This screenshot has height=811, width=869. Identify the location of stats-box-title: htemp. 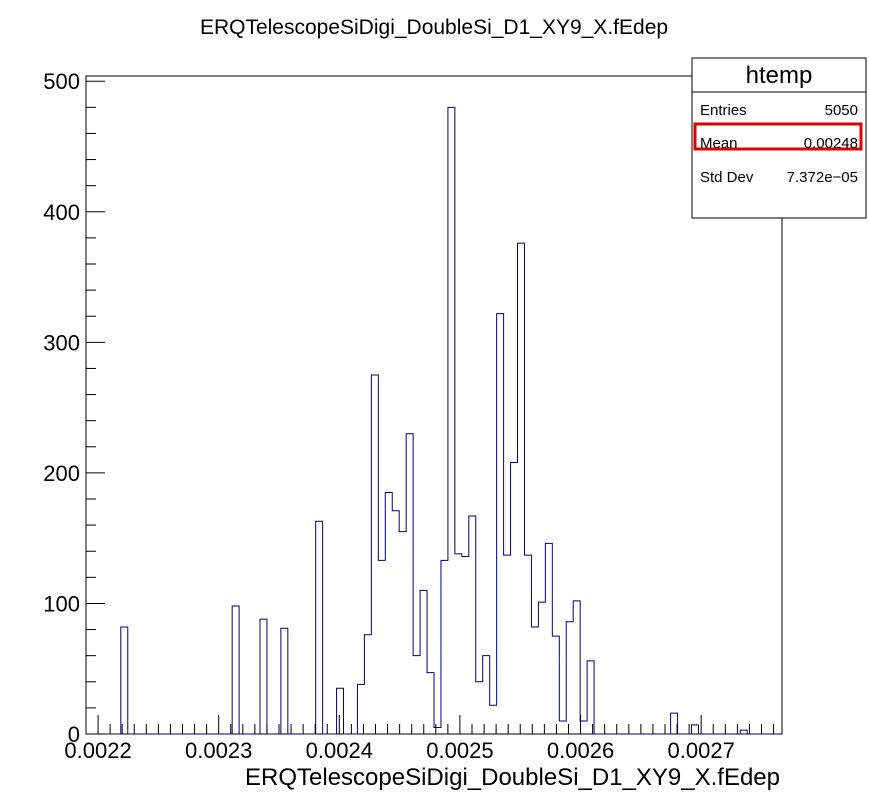
(779, 75).